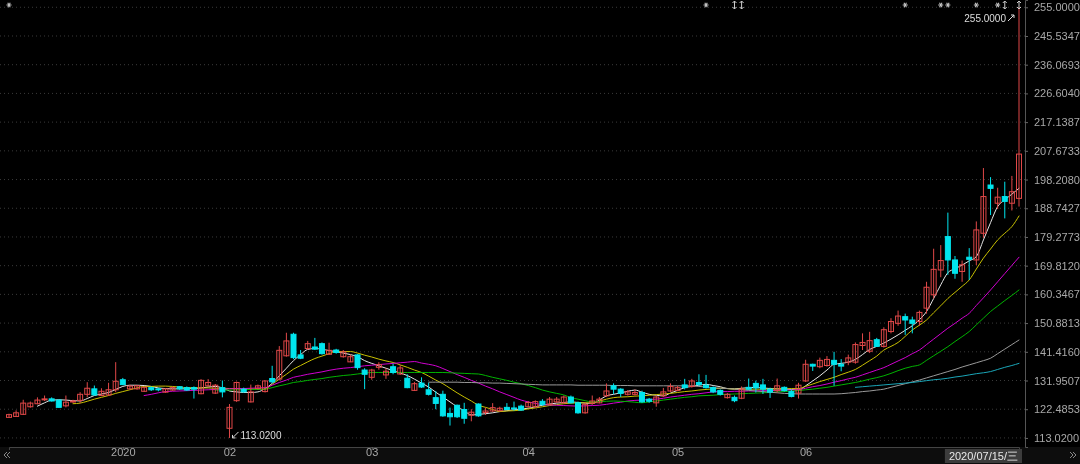  I want to click on y-tick-label: 198.2080, so click(1057, 179).